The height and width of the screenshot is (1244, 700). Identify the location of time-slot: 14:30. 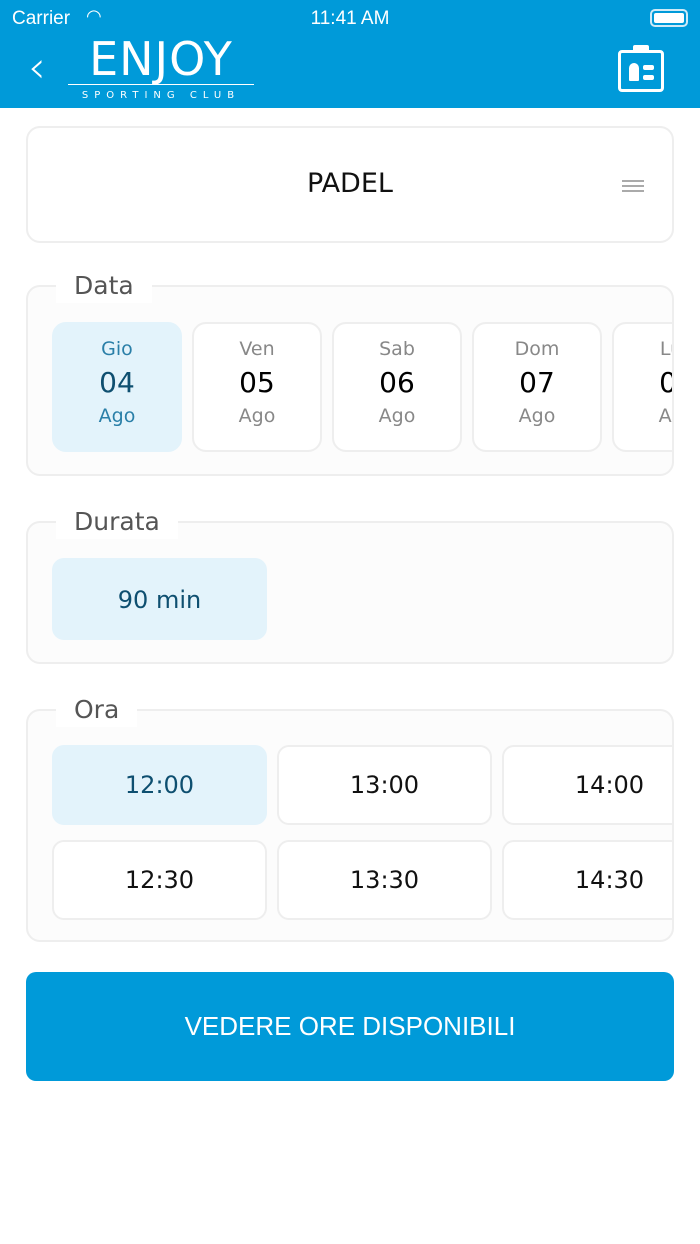
(587, 880).